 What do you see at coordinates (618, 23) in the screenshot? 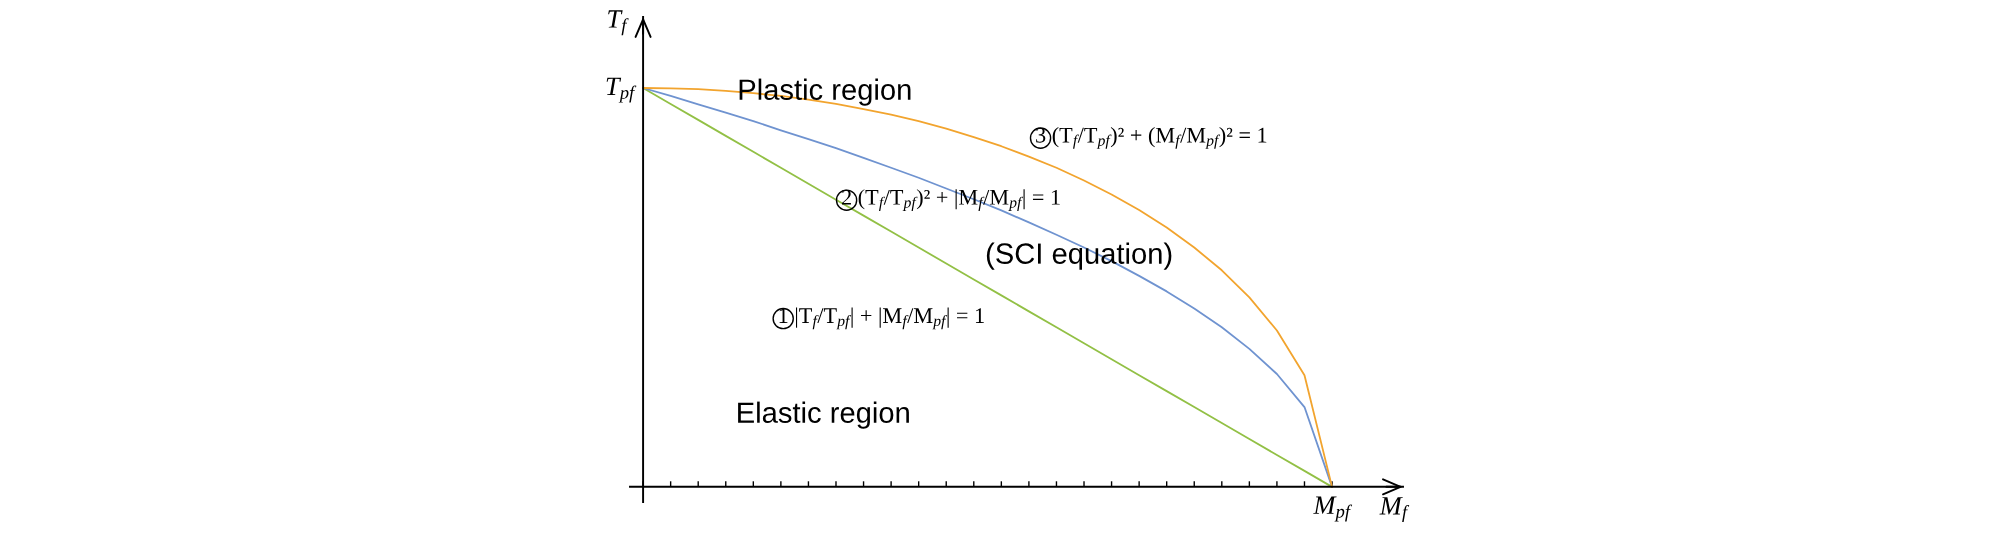
I see `y-axis-title: T$_{f}$` at bounding box center [618, 23].